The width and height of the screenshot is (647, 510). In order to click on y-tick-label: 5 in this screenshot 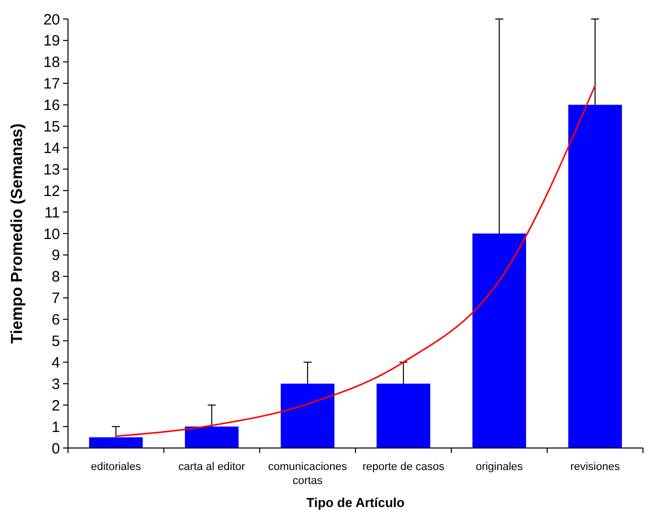, I will do `click(56, 341)`.